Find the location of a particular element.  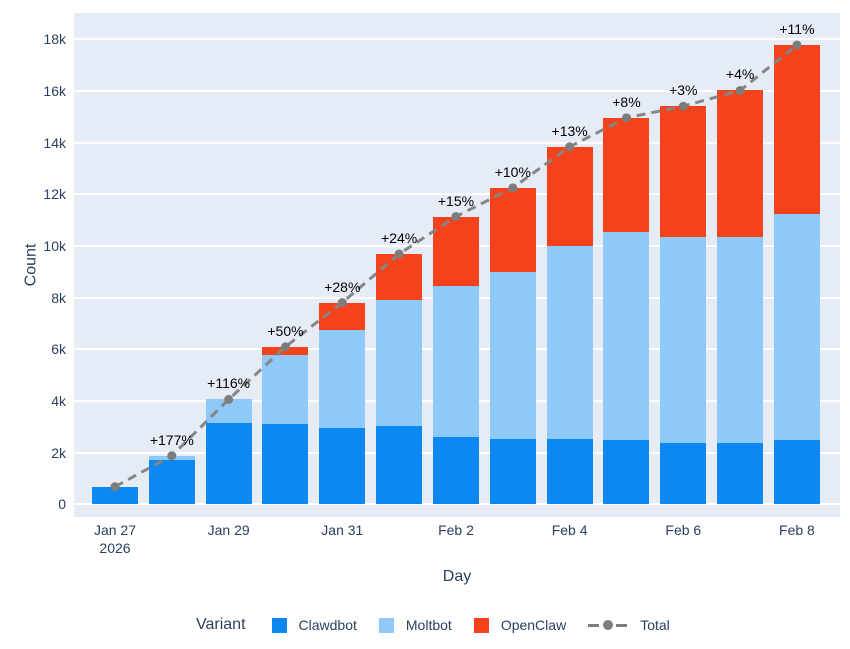

legend-swatch-clawdbot is located at coordinates (279, 625).